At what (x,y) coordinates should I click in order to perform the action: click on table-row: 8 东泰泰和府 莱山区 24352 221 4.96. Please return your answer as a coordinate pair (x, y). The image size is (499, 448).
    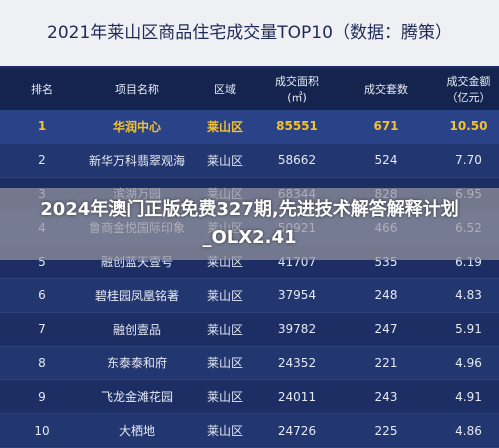
    Looking at the image, I should click on (249, 363).